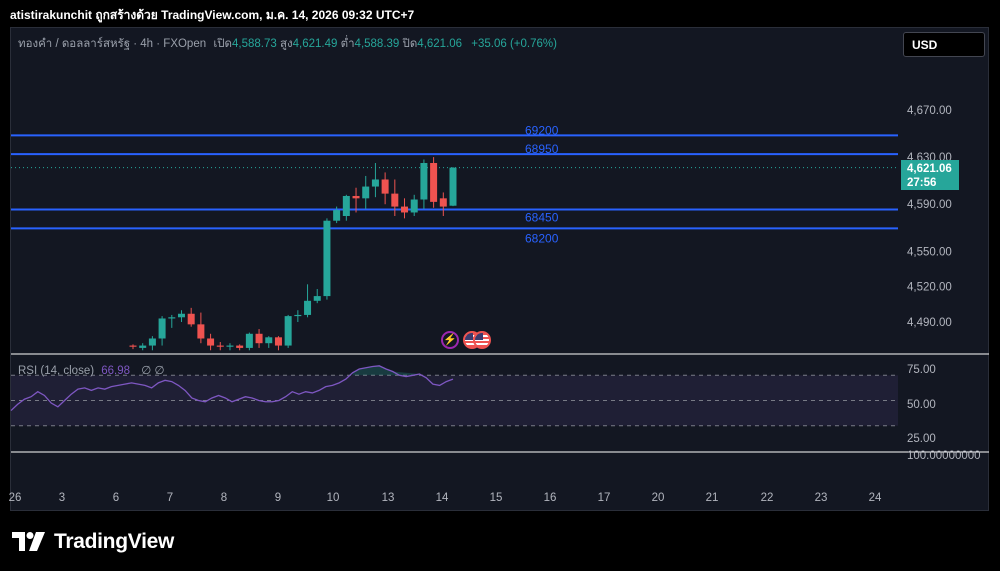  Describe the element at coordinates (116, 498) in the screenshot. I see `x-axis-tick-label: 6` at that location.